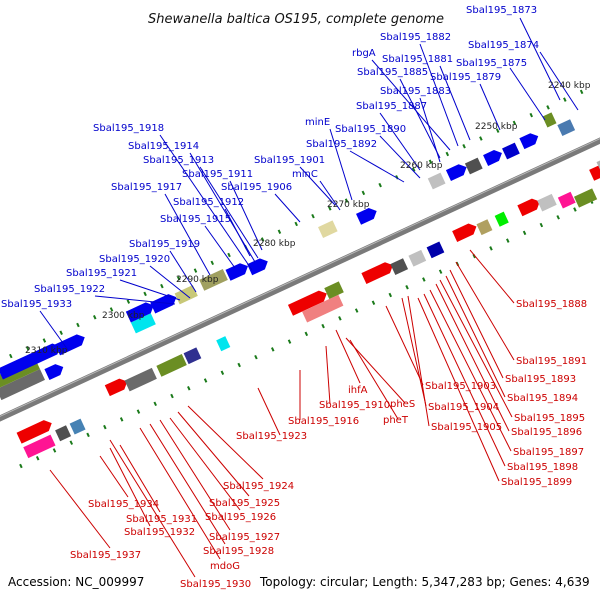 This screenshot has height=600, width=600. What do you see at coordinates (105, 555) in the screenshot?
I see `gene-label-sbal195-1937: Sbal195_1937` at bounding box center [105, 555].